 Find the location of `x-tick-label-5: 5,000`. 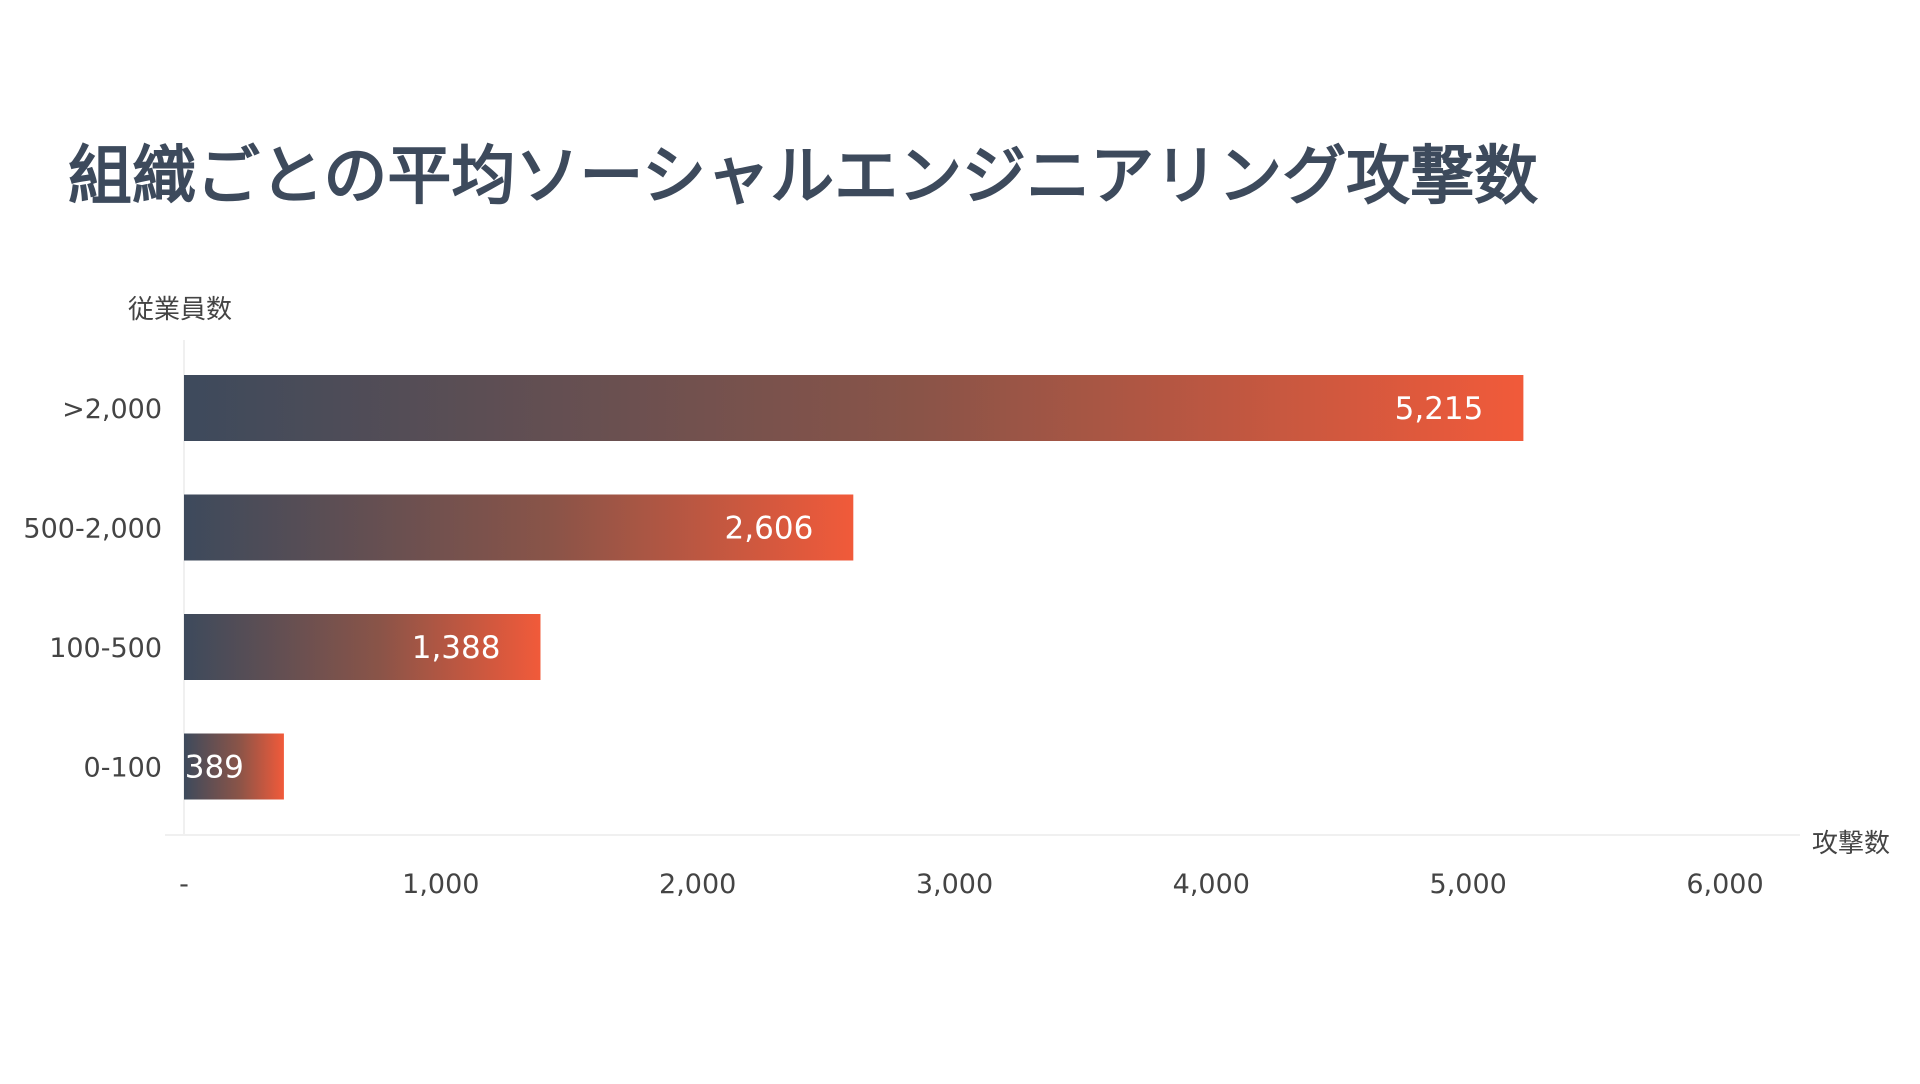

x-tick-label-5: 5,000 is located at coordinates (1468, 884).